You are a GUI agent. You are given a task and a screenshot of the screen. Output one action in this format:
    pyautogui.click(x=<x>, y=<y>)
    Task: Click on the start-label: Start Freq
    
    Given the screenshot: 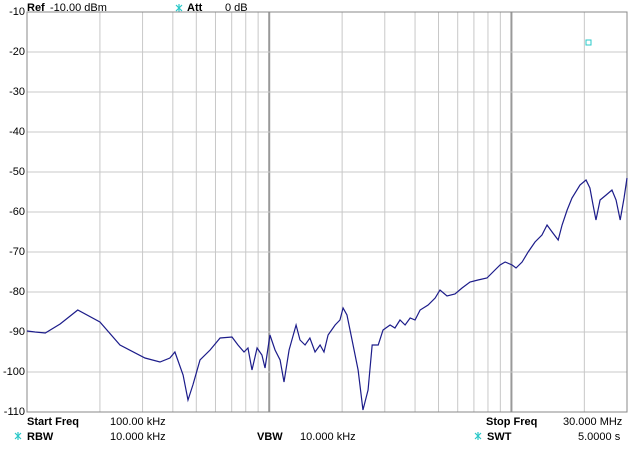 What is the action you would take?
    pyautogui.click(x=53, y=422)
    